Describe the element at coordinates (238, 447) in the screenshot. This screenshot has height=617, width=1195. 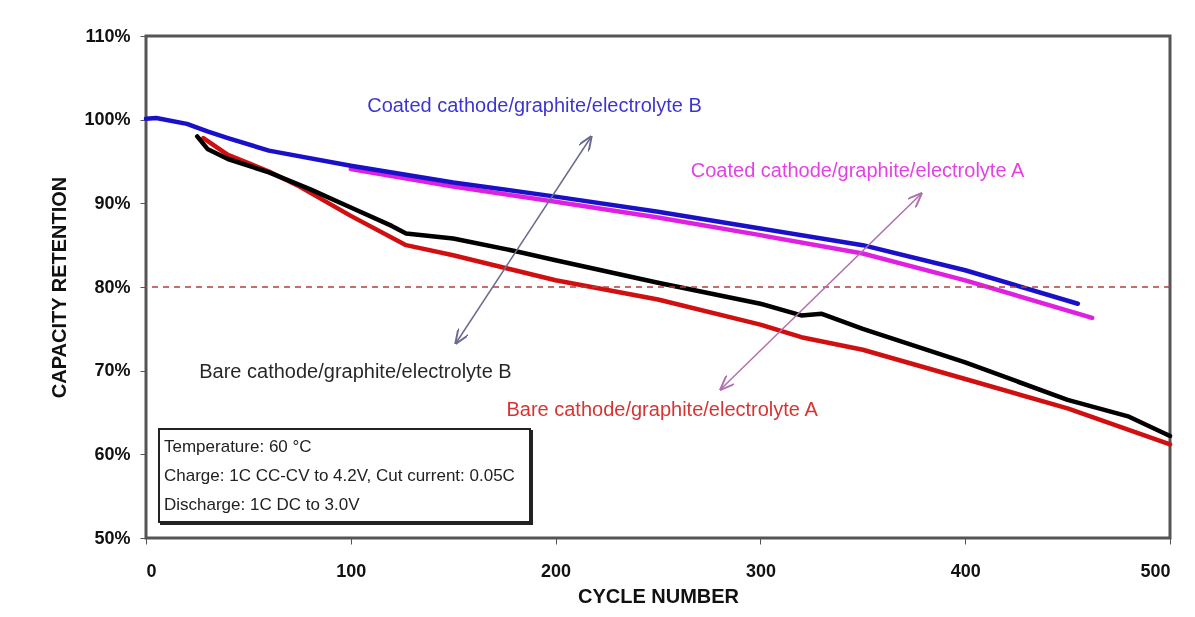
I see `annotation: Temperature: 60 °C` at that location.